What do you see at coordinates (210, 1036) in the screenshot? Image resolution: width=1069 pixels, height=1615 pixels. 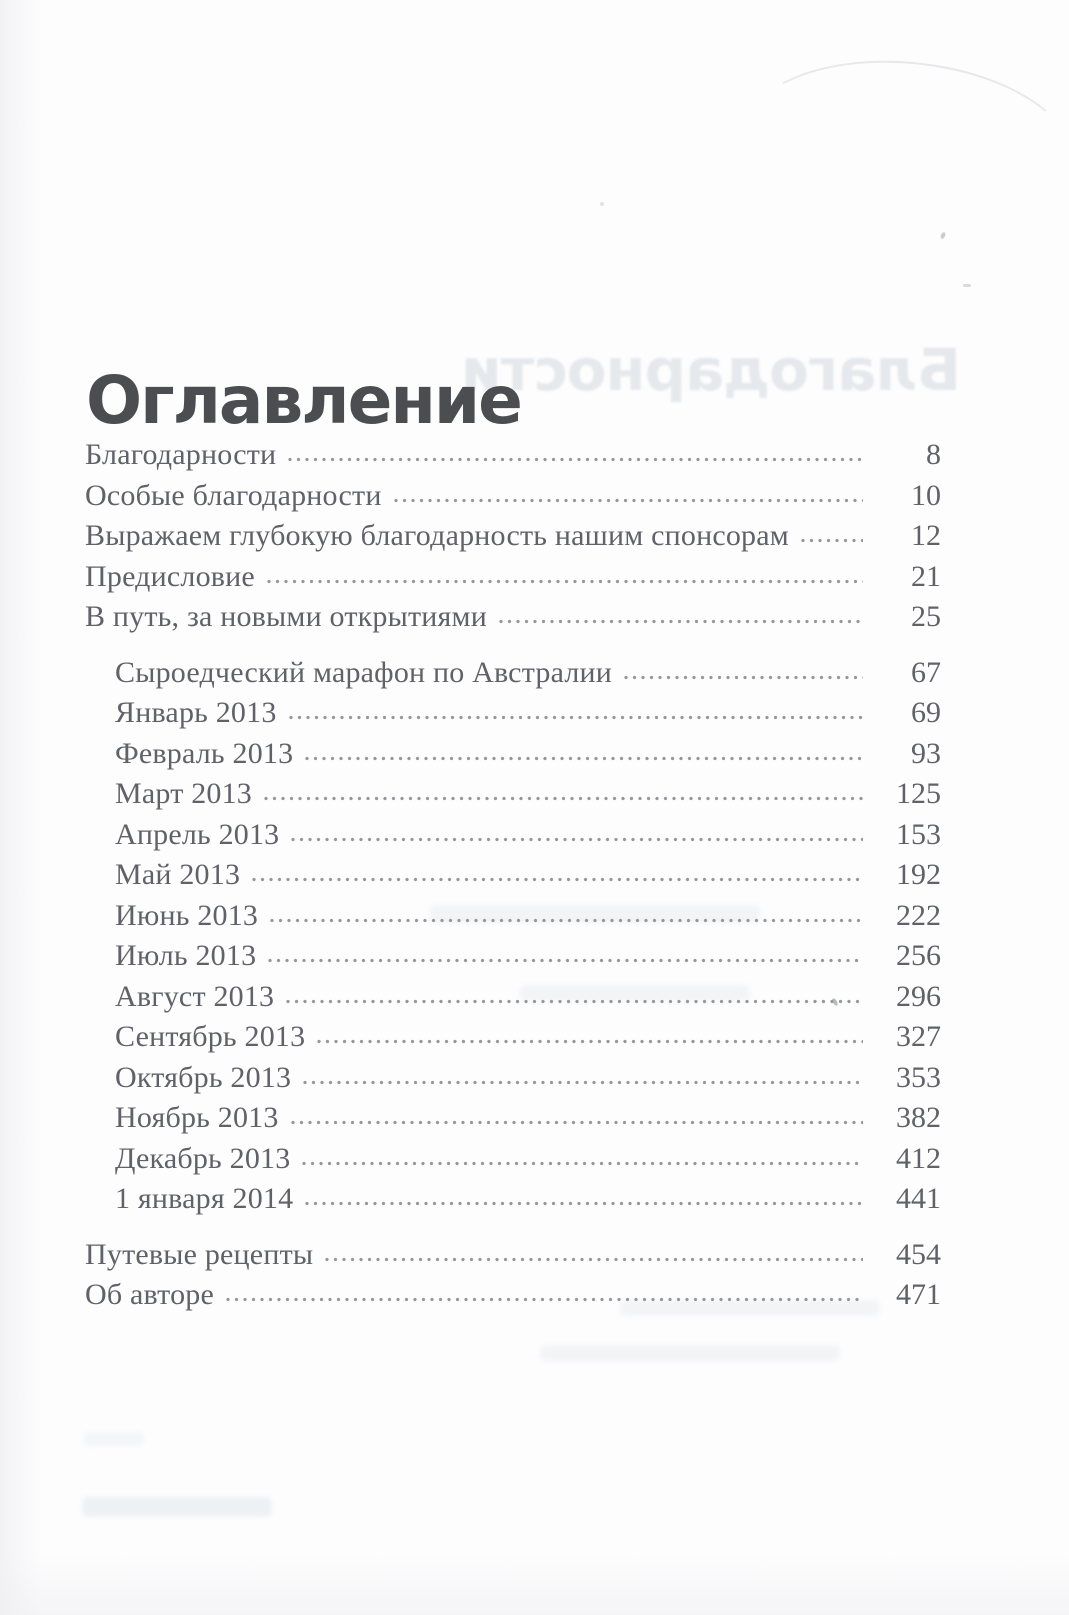 I see `toc-entry-label: Сентябрь 2013` at bounding box center [210, 1036].